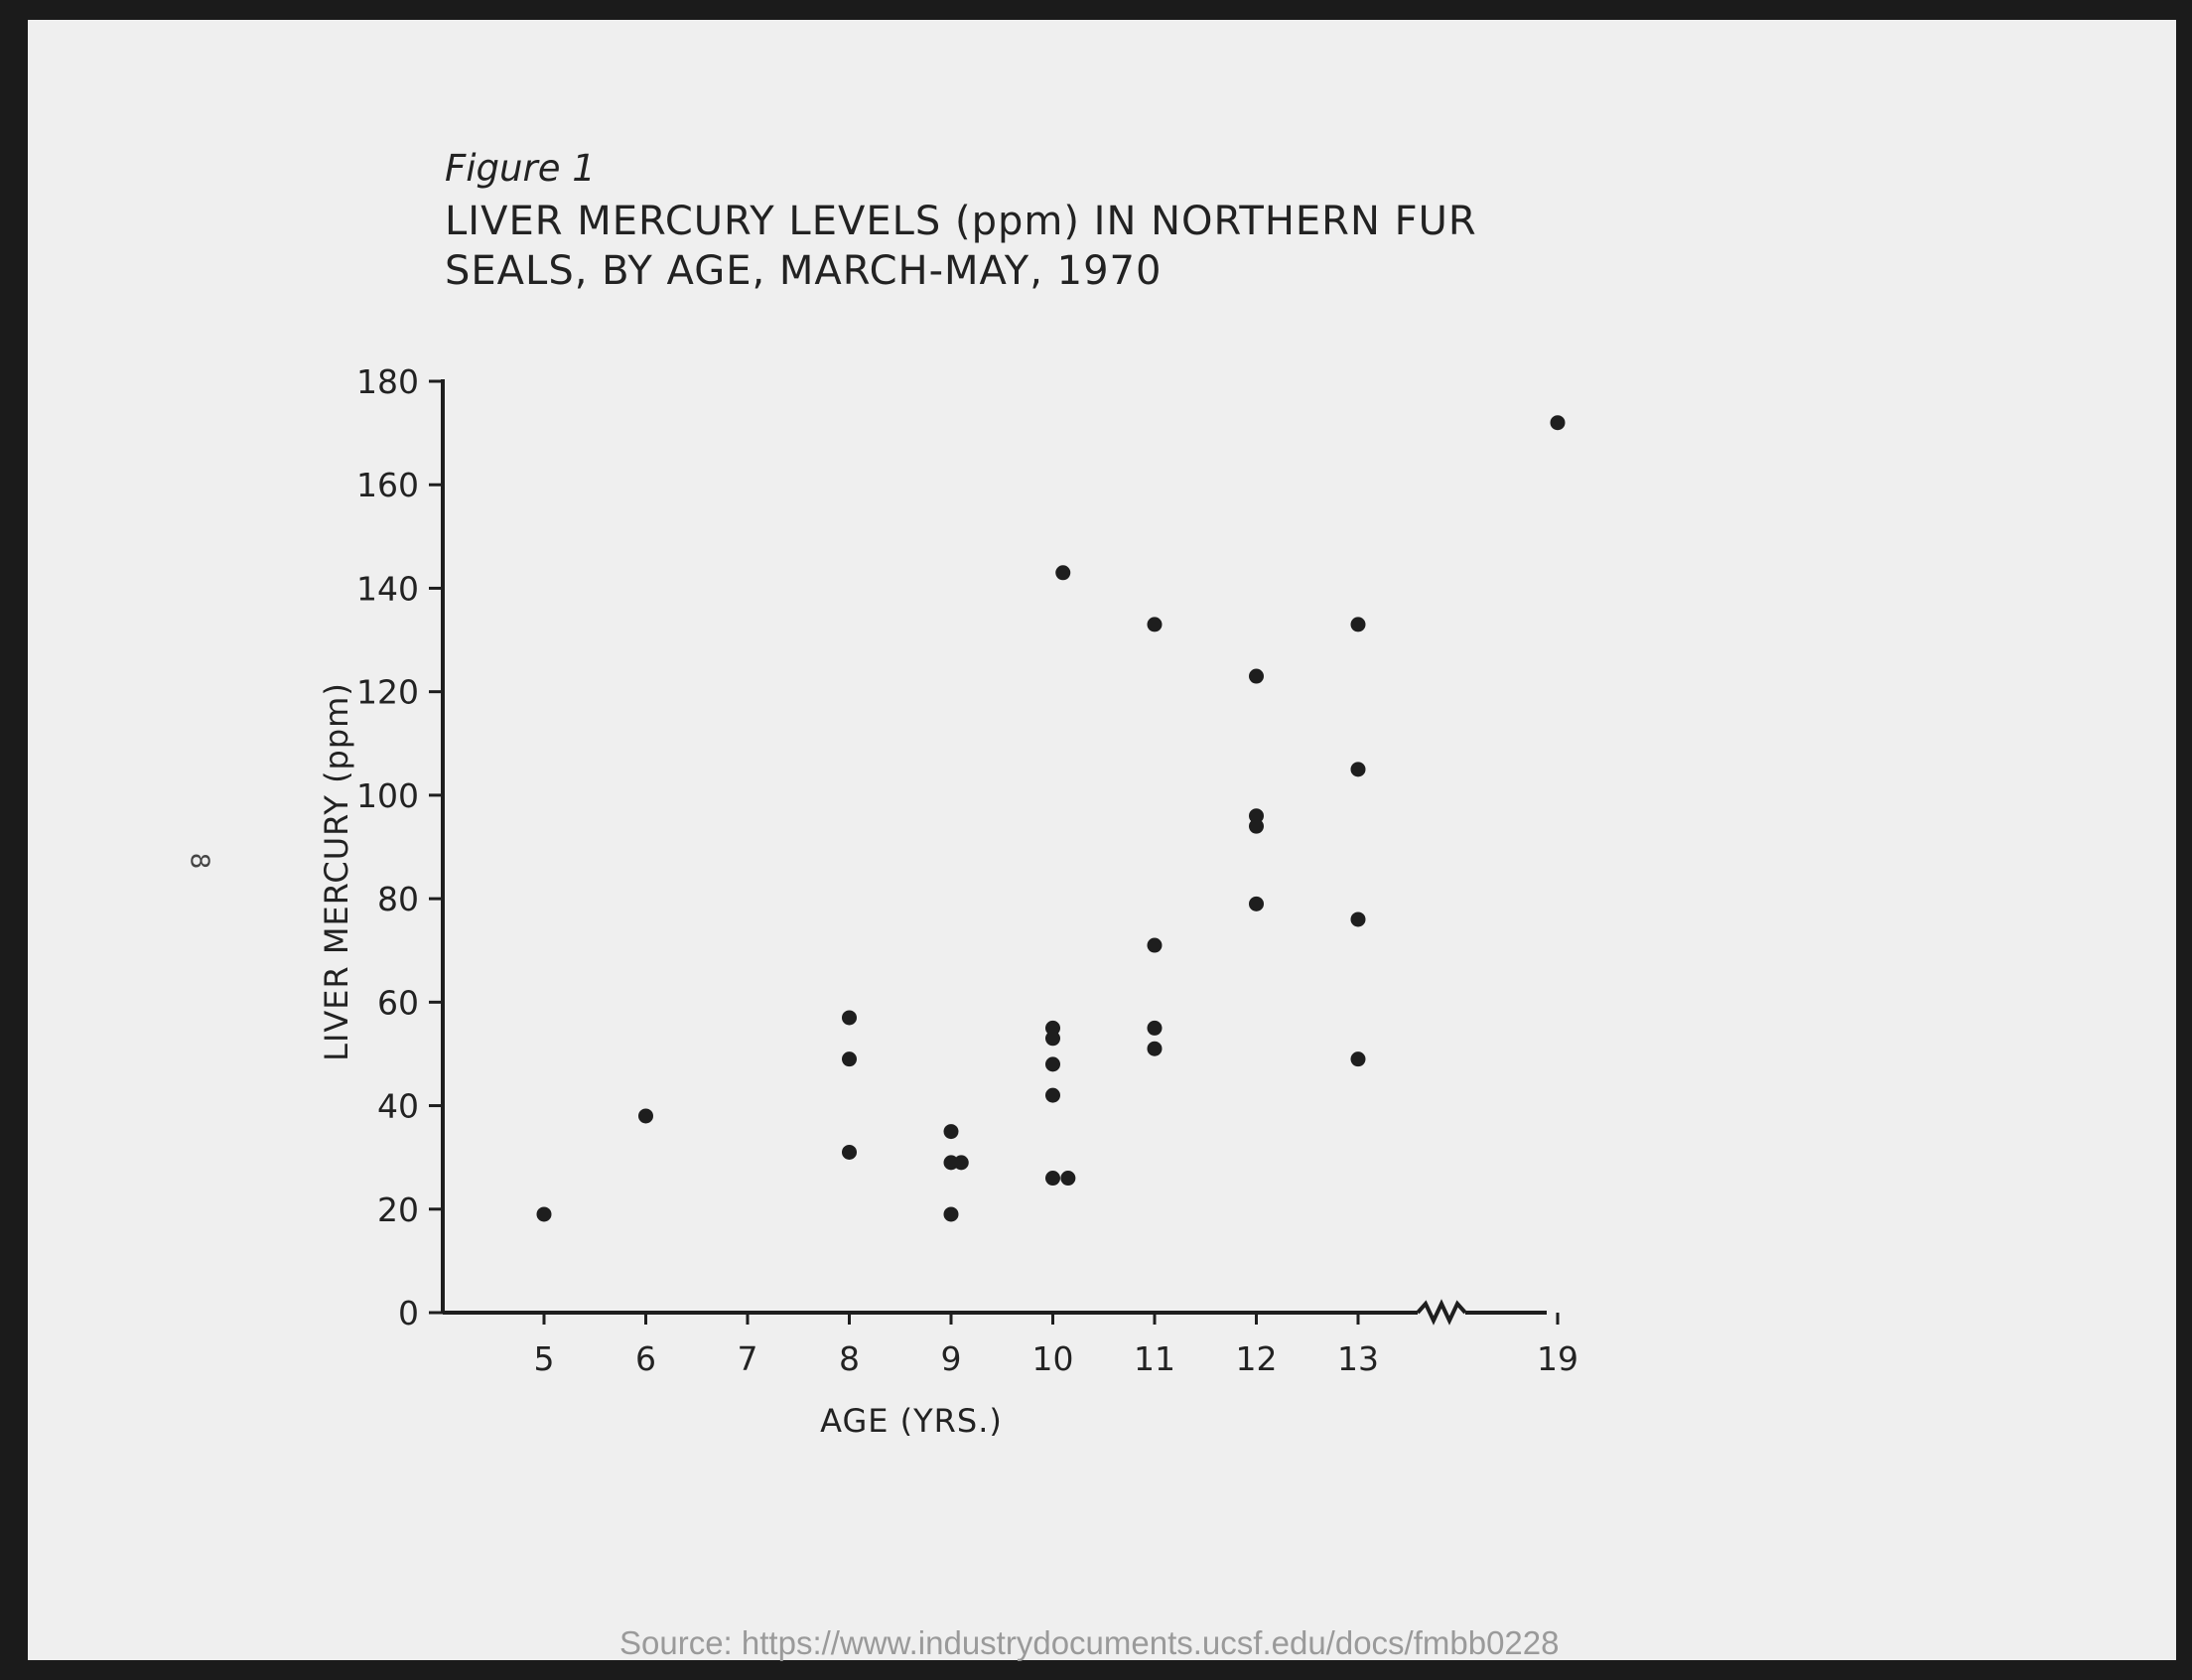 This screenshot has width=2192, height=1680. What do you see at coordinates (398, 1002) in the screenshot?
I see `y-tick-label: 60` at bounding box center [398, 1002].